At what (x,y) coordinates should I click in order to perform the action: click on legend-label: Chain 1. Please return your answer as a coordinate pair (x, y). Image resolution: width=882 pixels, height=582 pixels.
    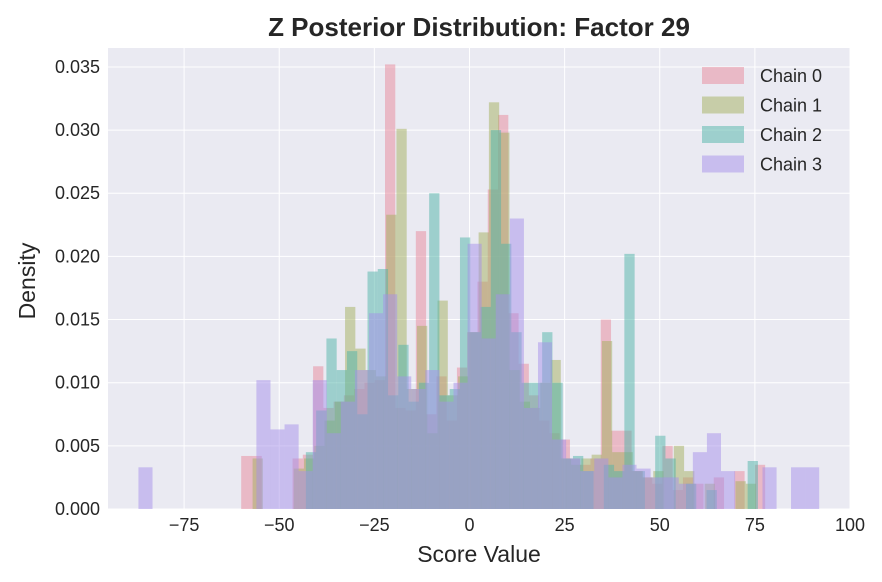
    Looking at the image, I should click on (791, 106).